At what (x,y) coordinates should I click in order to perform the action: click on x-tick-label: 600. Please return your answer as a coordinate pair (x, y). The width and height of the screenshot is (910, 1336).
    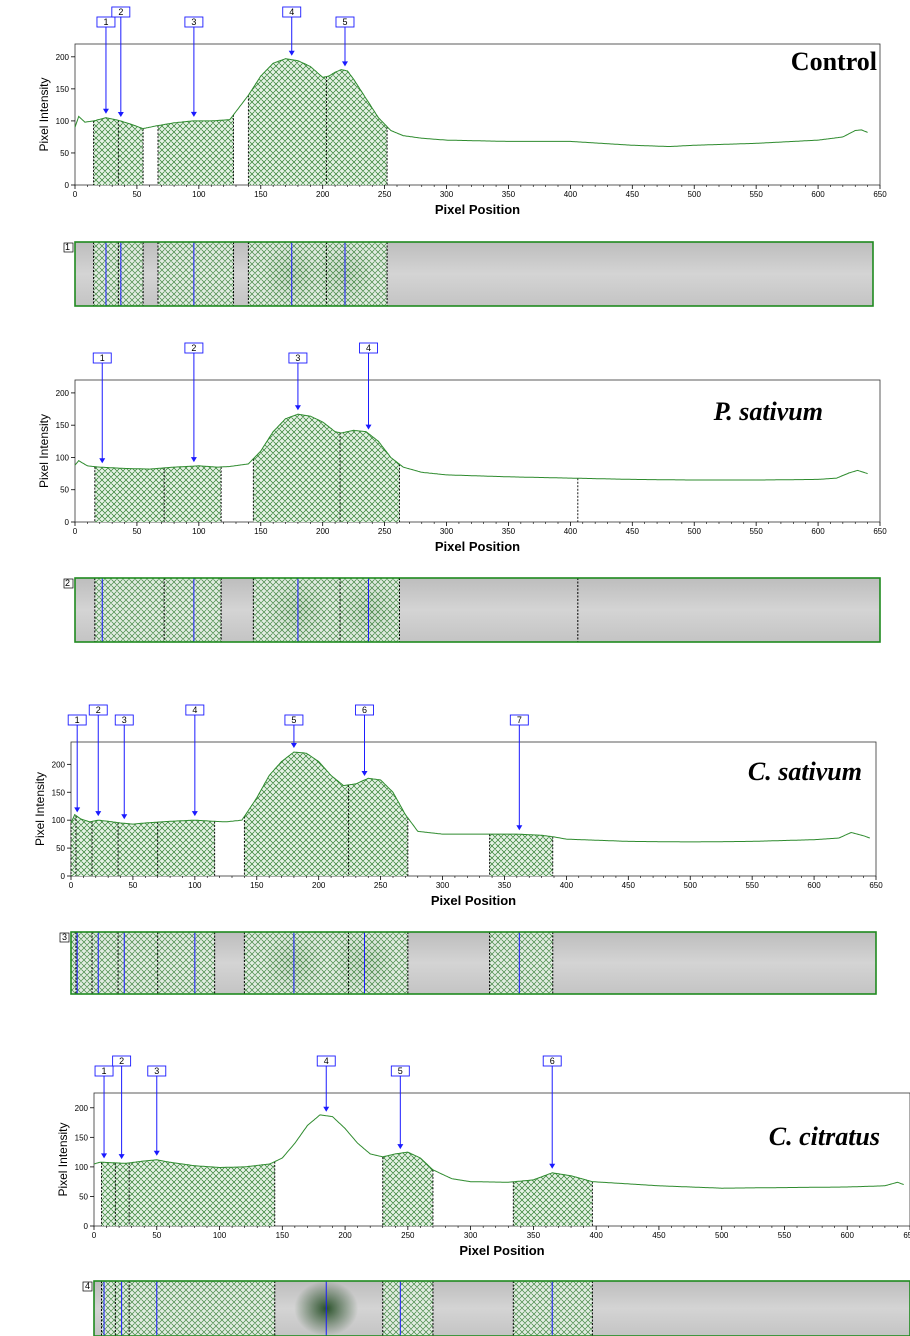
    Looking at the image, I should click on (818, 194).